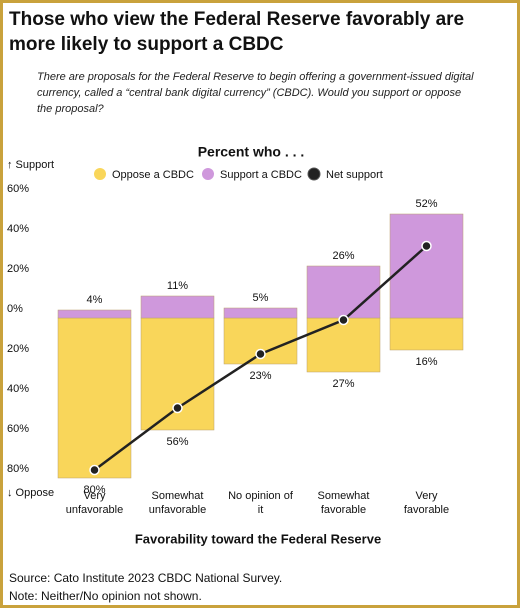 The height and width of the screenshot is (608, 520). Describe the element at coordinates (153, 175) in the screenshot. I see `legend-label: Oppose a CBDC` at that location.